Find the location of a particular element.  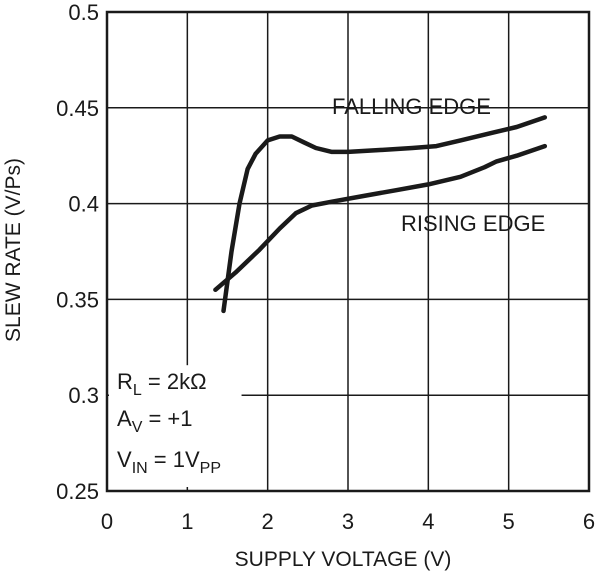

y-tick-label: 0.45 is located at coordinates (77, 108).